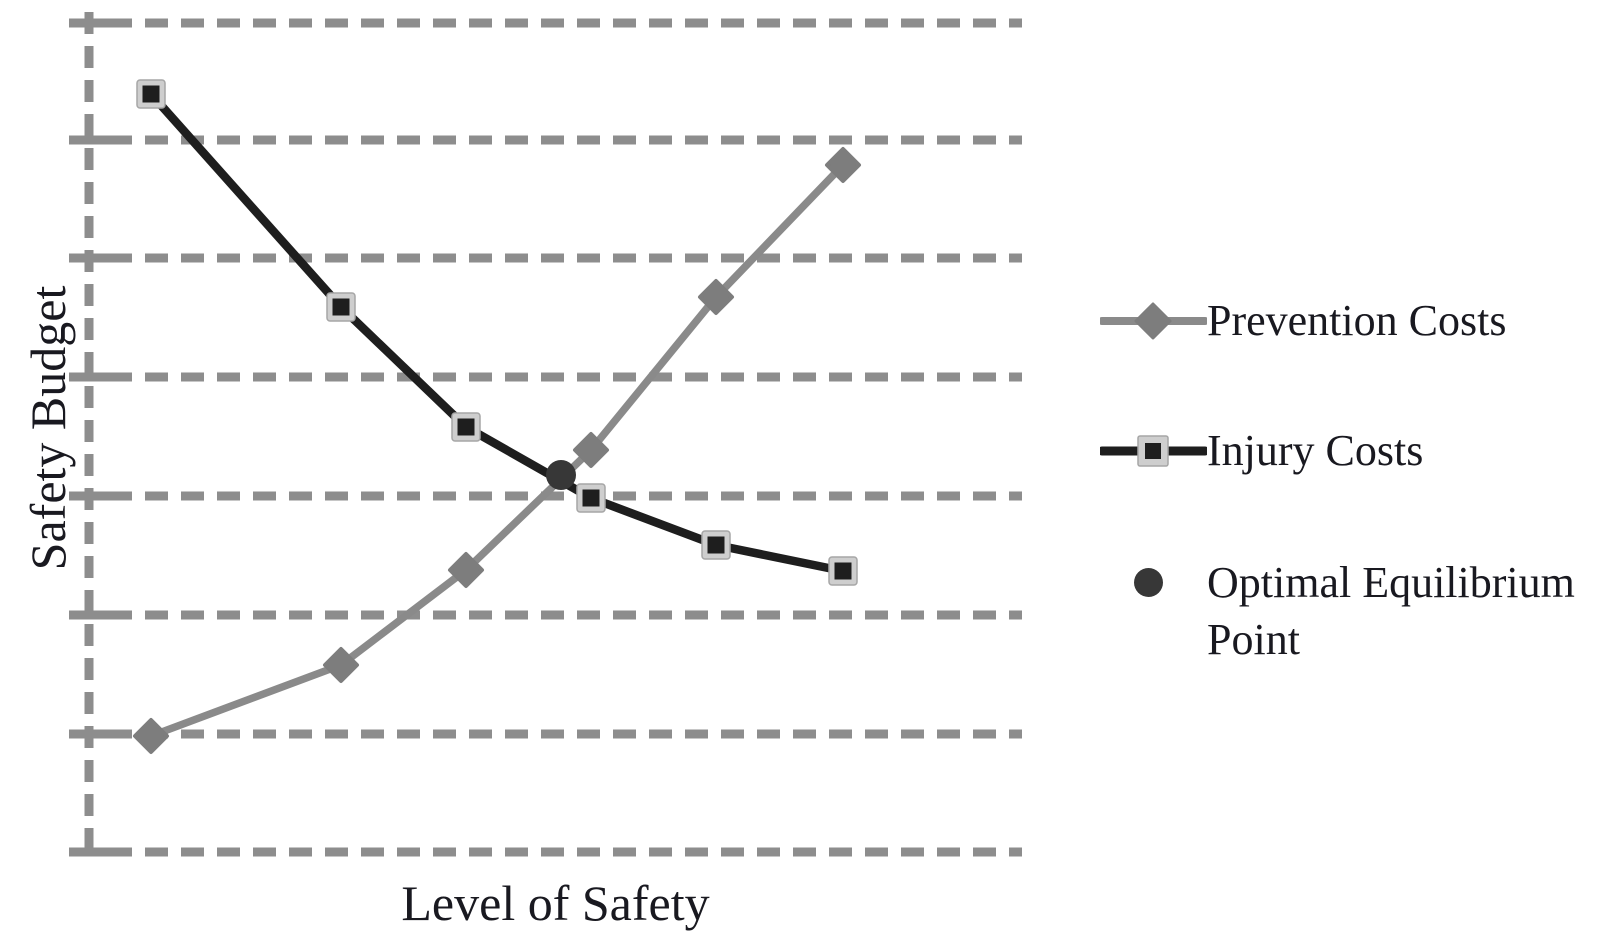 The width and height of the screenshot is (1598, 939). Describe the element at coordinates (1391, 611) in the screenshot. I see `legend-label-optimal-equilibrium-point: Optimal Equilibrium Point` at that location.